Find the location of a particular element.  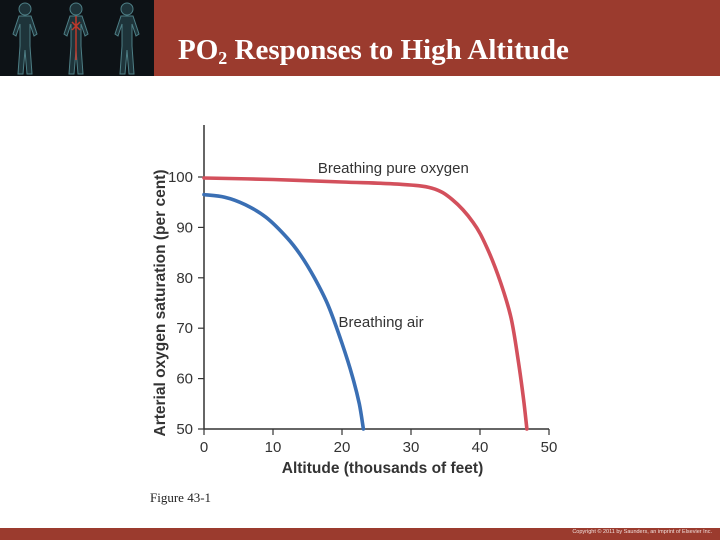

anatomy-figures-image is located at coordinates (77, 38).